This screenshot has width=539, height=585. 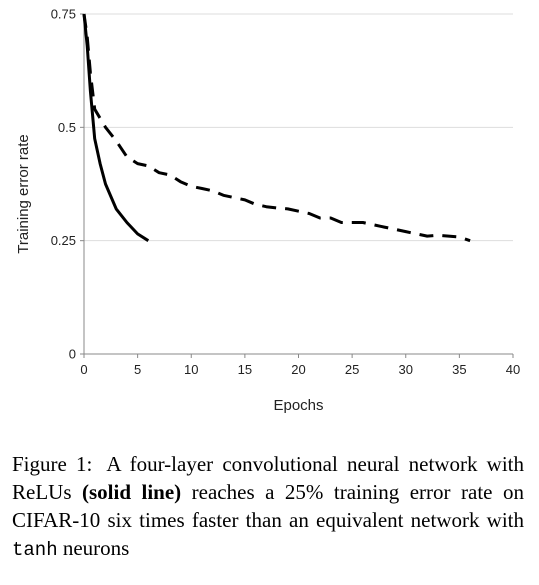 I want to click on x-tick-label: 25, so click(x=352, y=369).